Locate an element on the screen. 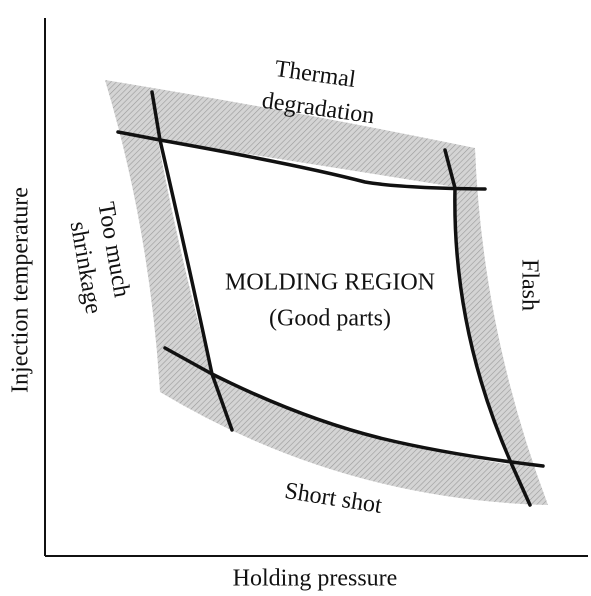 This screenshot has width=591, height=596. x-axis-label: Holding pressure is located at coordinates (315, 579).